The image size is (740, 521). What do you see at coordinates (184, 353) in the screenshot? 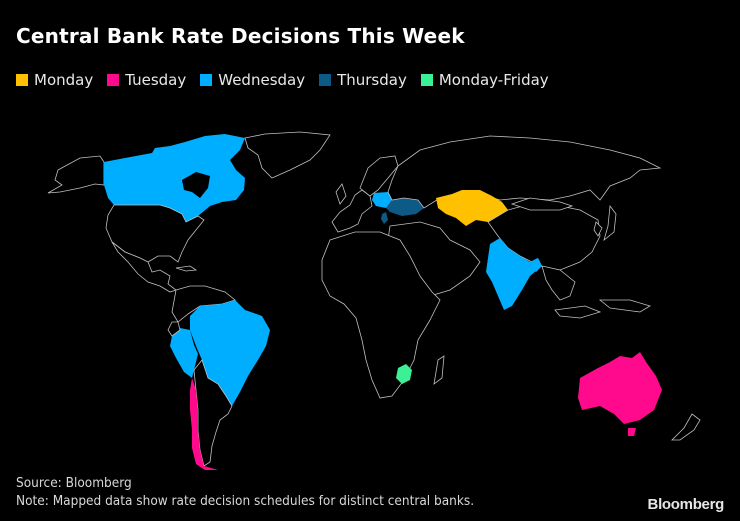
I see `country-peru` at bounding box center [184, 353].